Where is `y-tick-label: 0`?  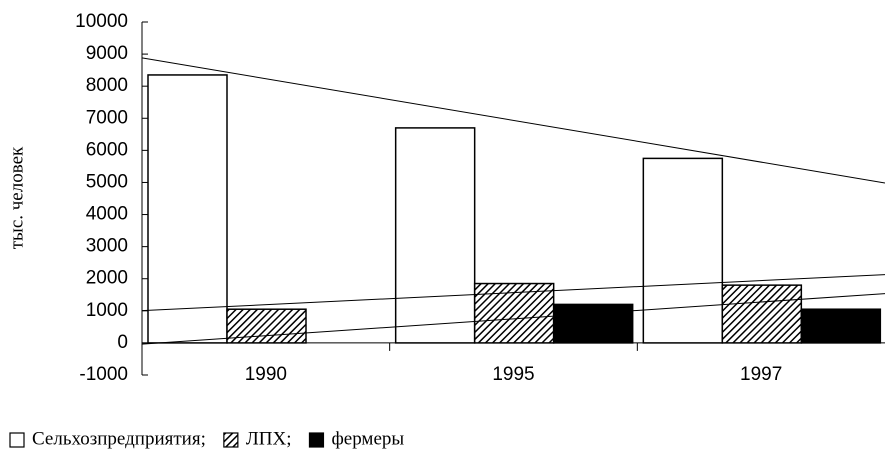 y-tick-label: 0 is located at coordinates (122, 342).